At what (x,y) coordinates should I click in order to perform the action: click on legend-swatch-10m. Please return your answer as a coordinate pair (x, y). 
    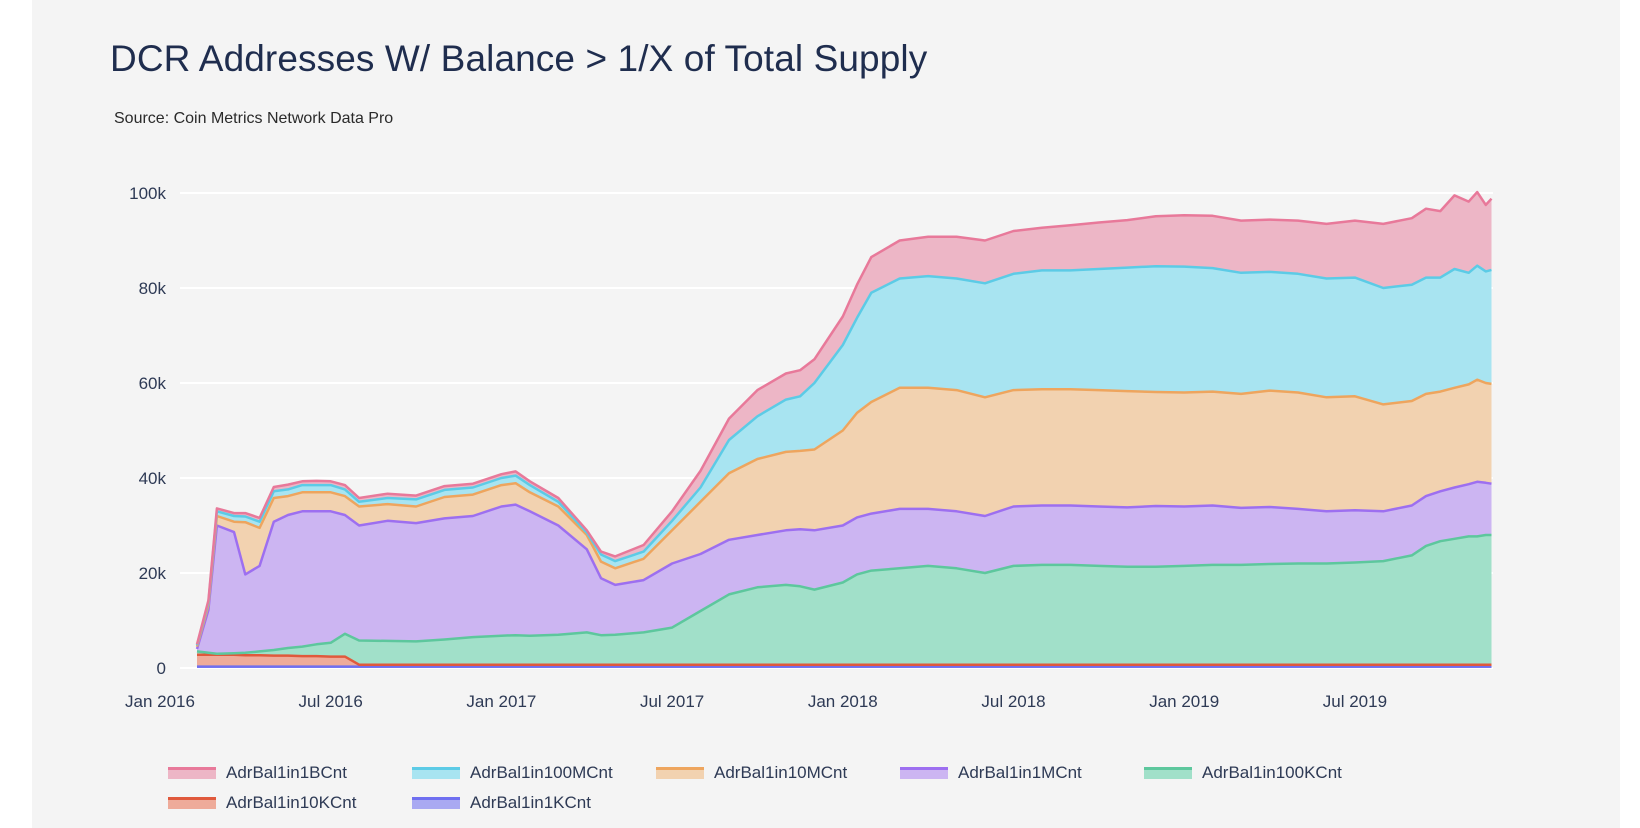
    Looking at the image, I should click on (680, 773).